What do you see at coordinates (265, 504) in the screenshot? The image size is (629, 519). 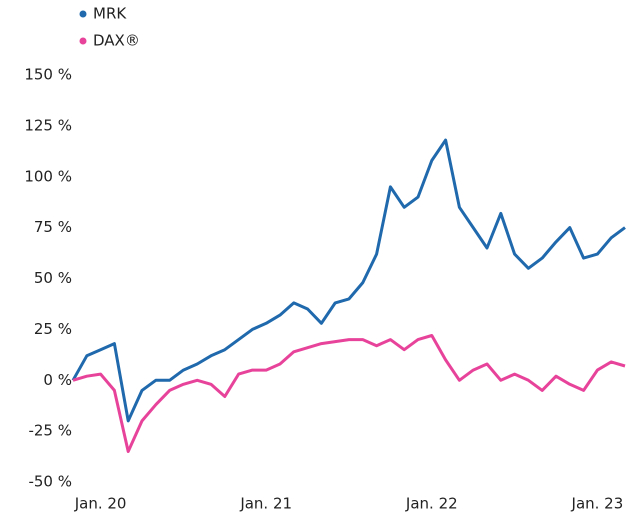 I see `x-tick-label: Jan. 21` at bounding box center [265, 504].